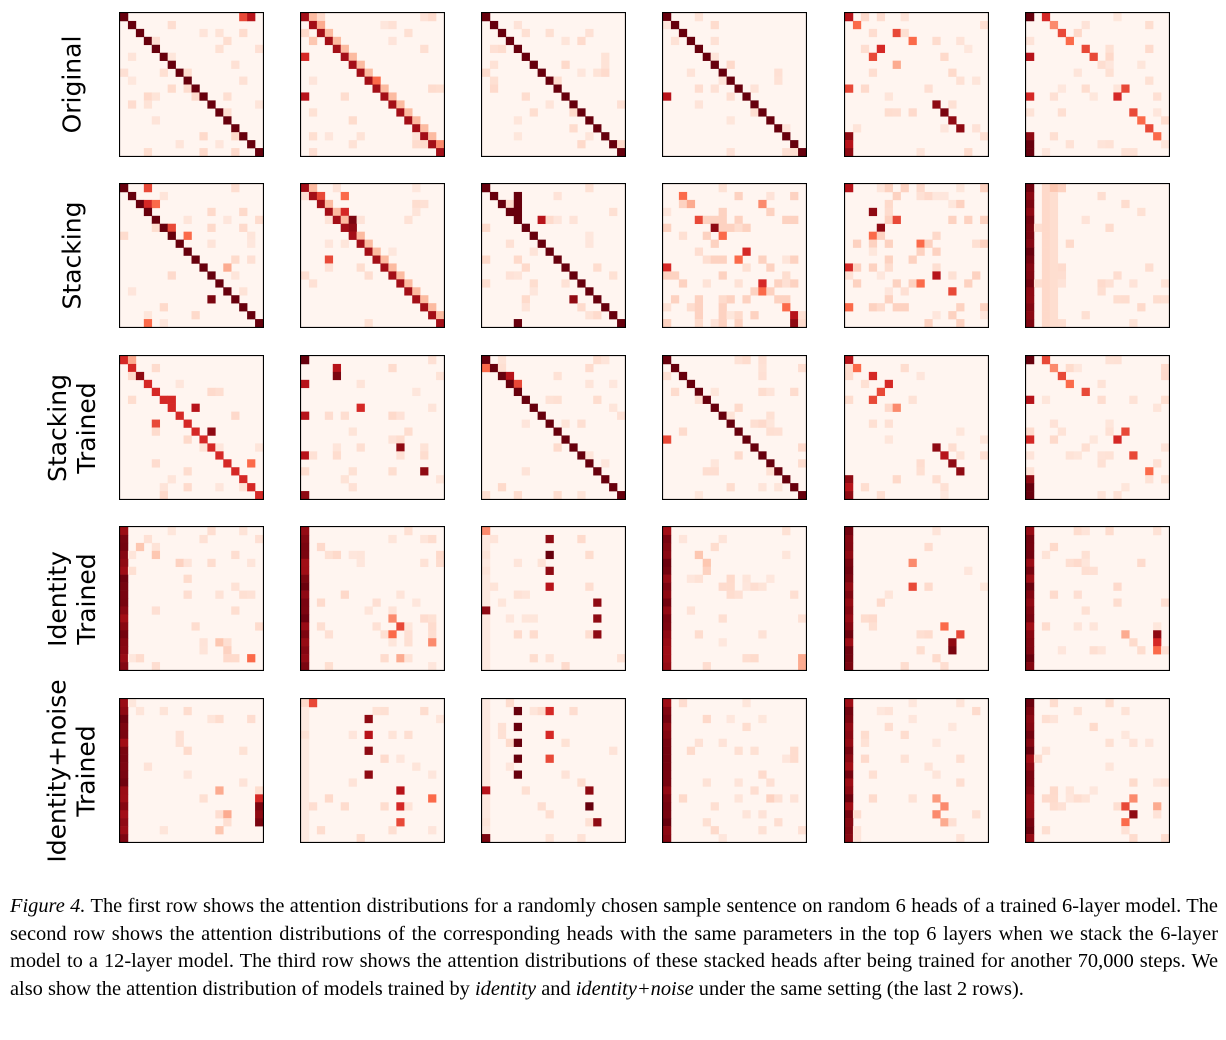  Describe the element at coordinates (87, 598) in the screenshot. I see `row-label-line: Trained` at that location.